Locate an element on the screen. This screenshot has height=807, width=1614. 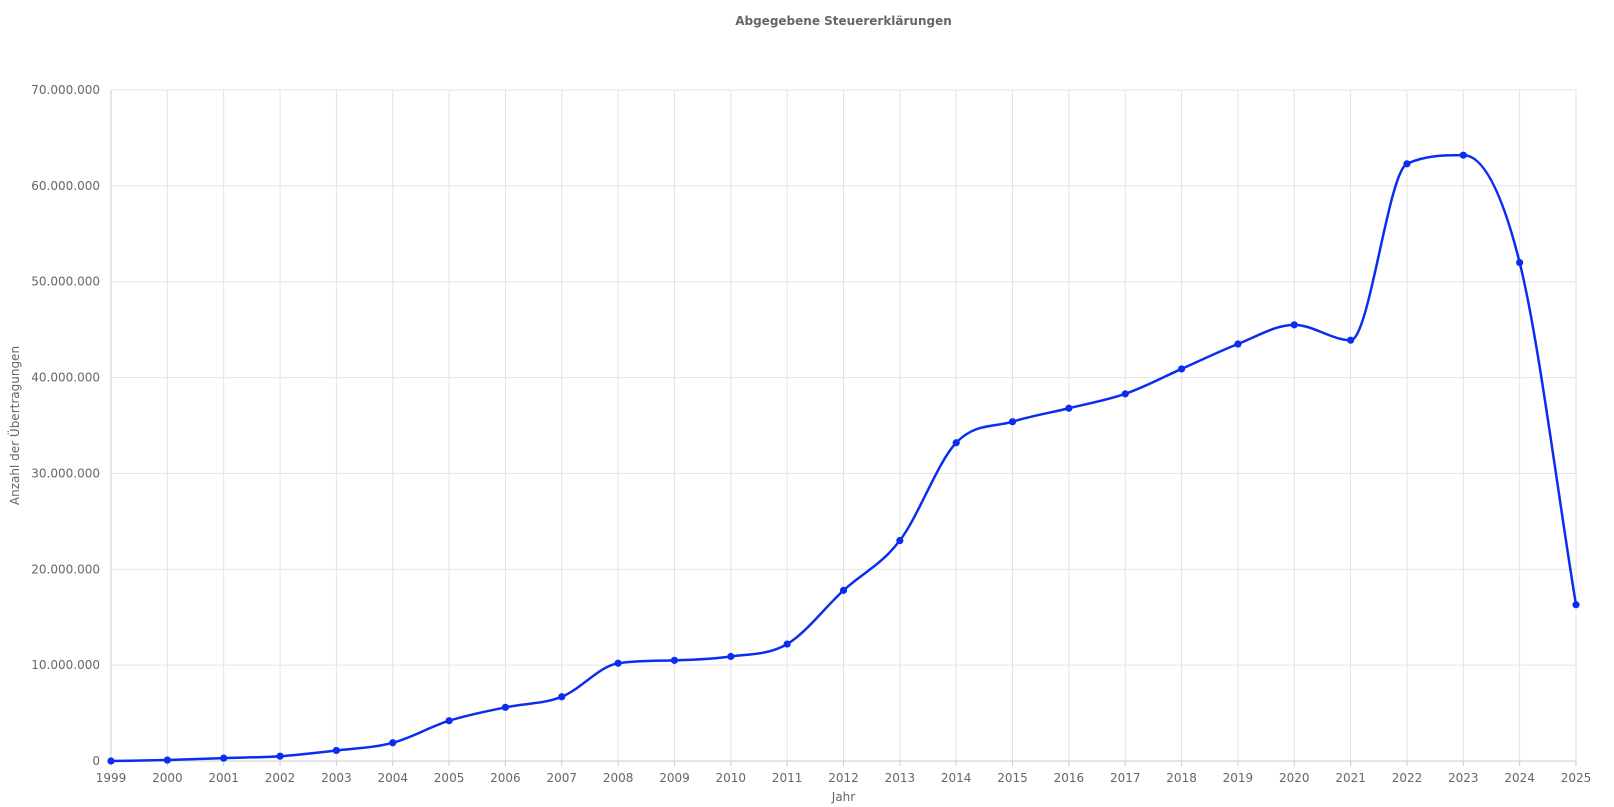
data-point-2021 is located at coordinates (1351, 340).